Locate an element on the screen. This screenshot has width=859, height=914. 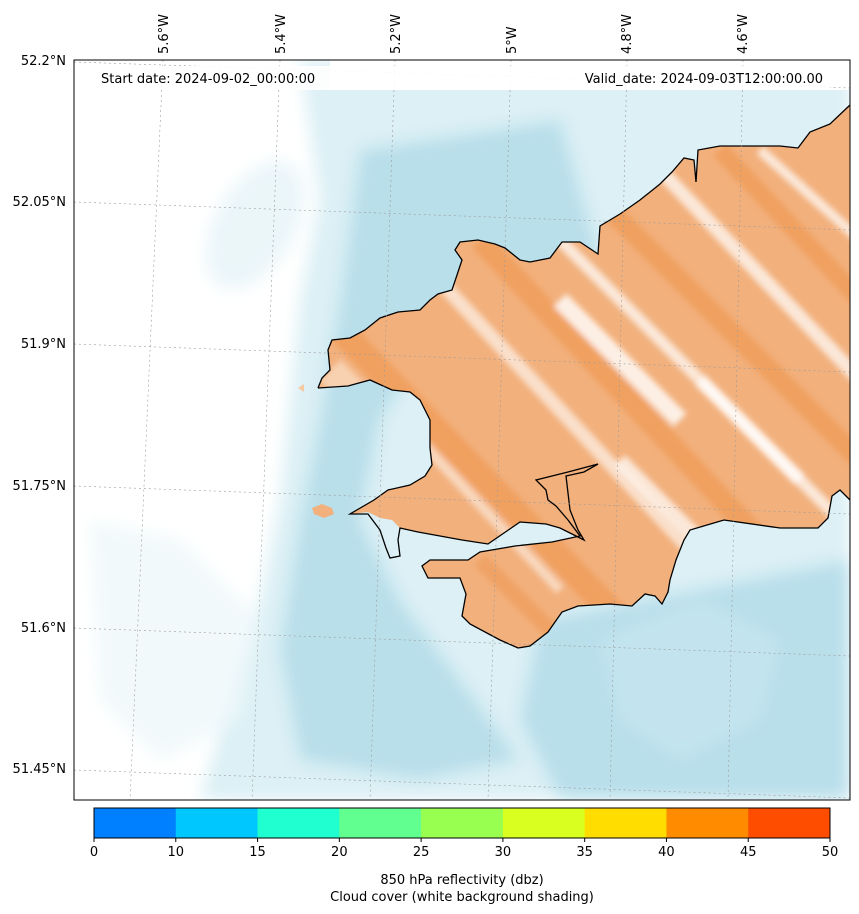
colorbar: 0 10 15 20 25 30 35 40 45 50 is located at coordinates (464, 833).